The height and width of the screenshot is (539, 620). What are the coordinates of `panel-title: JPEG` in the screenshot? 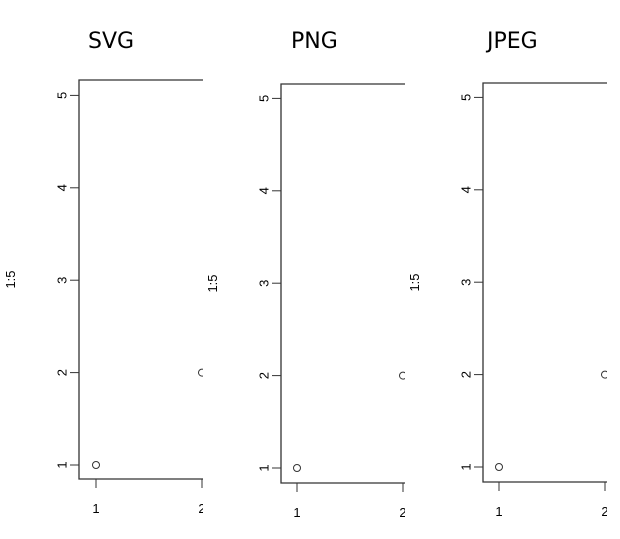 It's located at (511, 41).